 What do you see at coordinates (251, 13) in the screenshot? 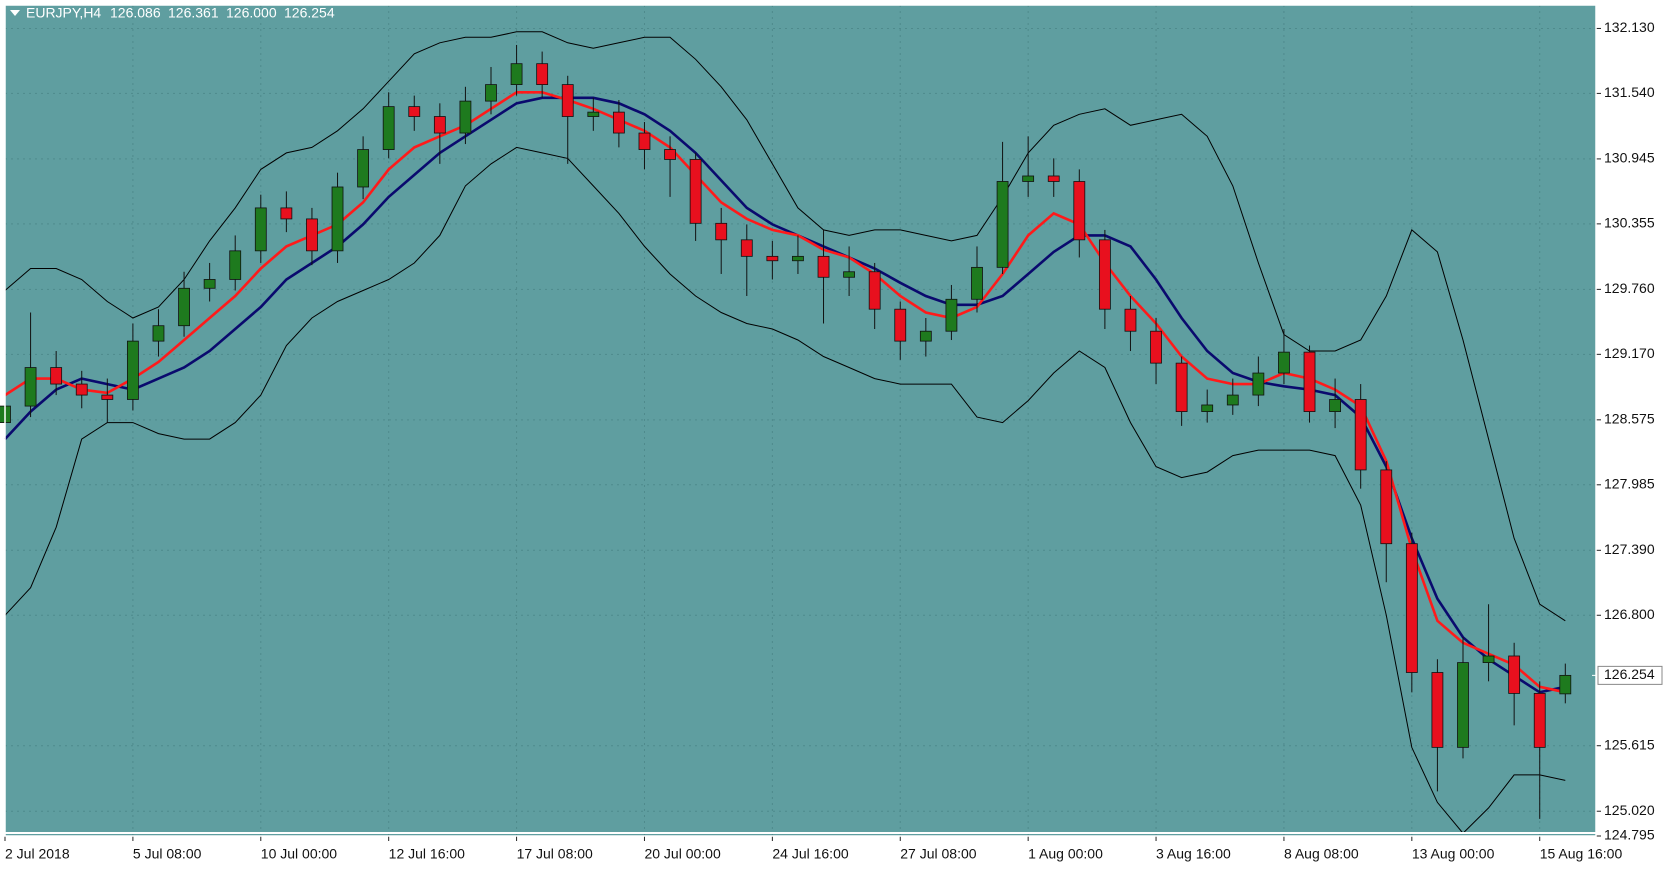
I see `ohlc-value: 126.000` at bounding box center [251, 13].